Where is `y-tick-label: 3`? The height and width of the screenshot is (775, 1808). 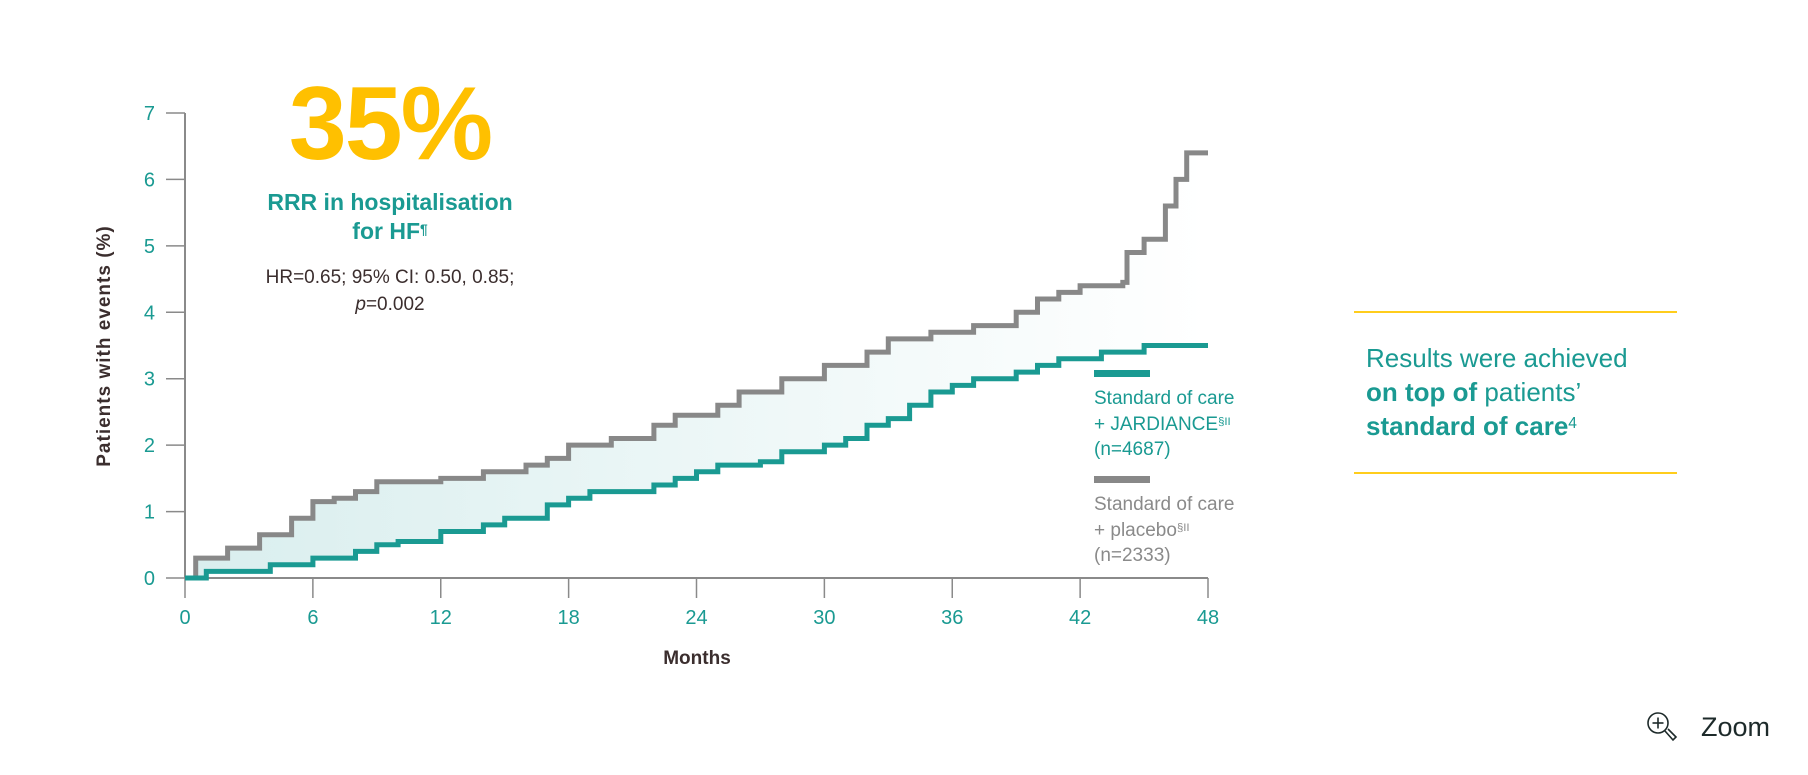
y-tick-label: 3 is located at coordinates (149, 380).